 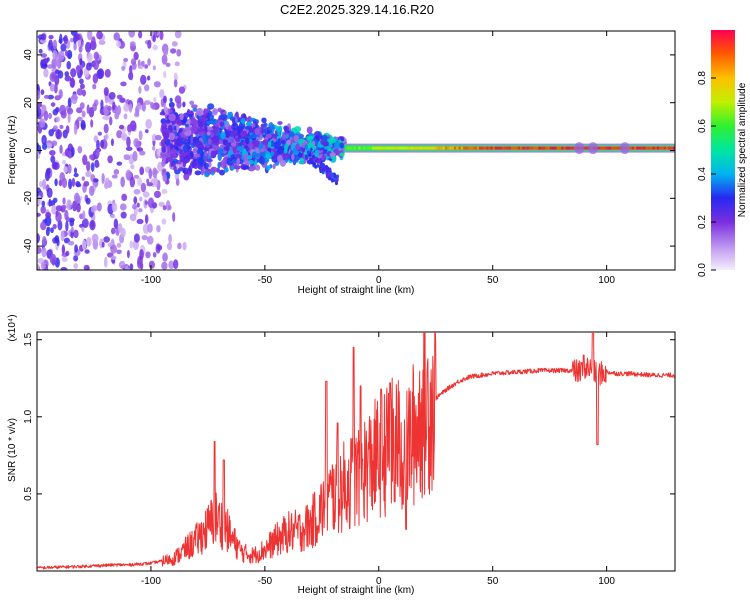 I want to click on snr-scale-label: (x10⁴), so click(x=12, y=327).